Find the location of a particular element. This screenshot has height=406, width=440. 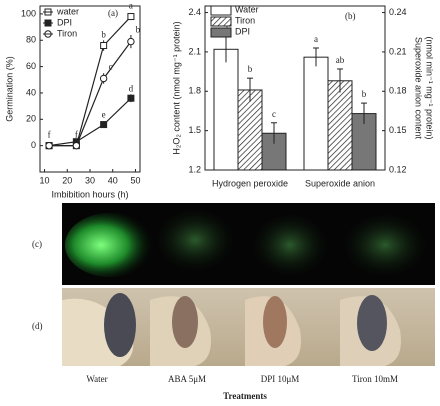

panel-label: (a) is located at coordinates (113, 13).